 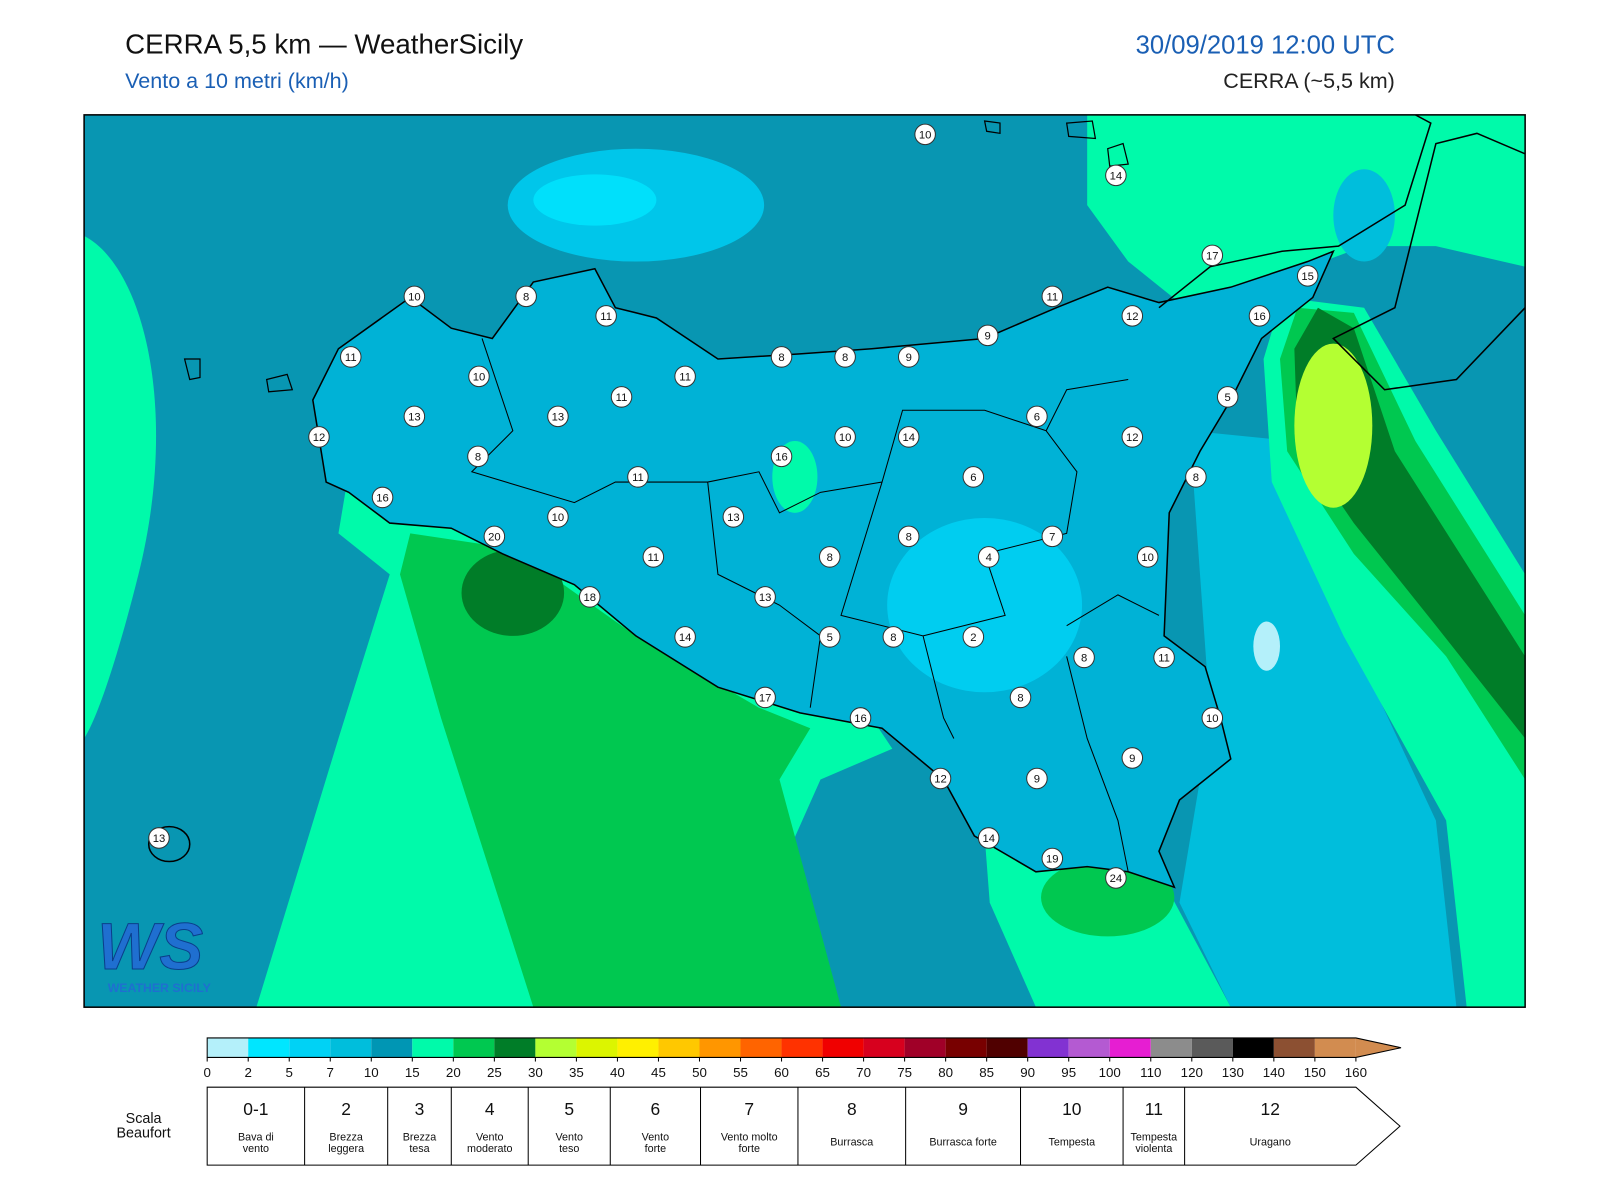 What do you see at coordinates (1309, 81) in the screenshot?
I see `model-label: CERRA (~5,5 km)` at bounding box center [1309, 81].